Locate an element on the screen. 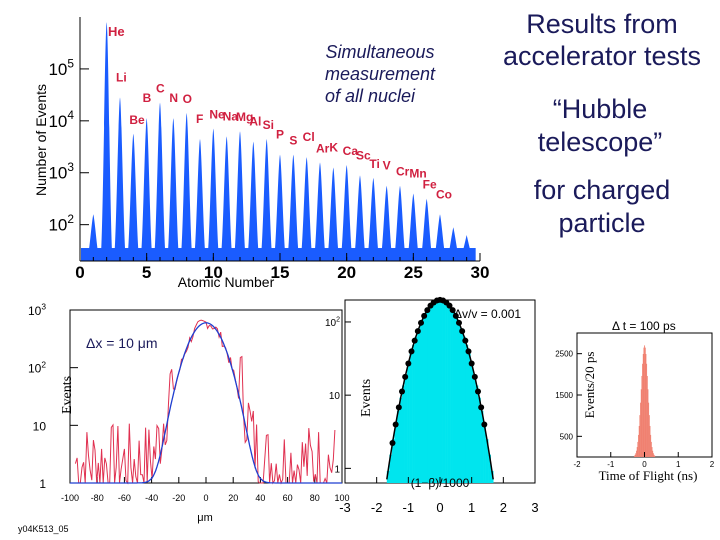 This screenshot has width=720, height=540. p1-he-label: He is located at coordinates (116, 31).